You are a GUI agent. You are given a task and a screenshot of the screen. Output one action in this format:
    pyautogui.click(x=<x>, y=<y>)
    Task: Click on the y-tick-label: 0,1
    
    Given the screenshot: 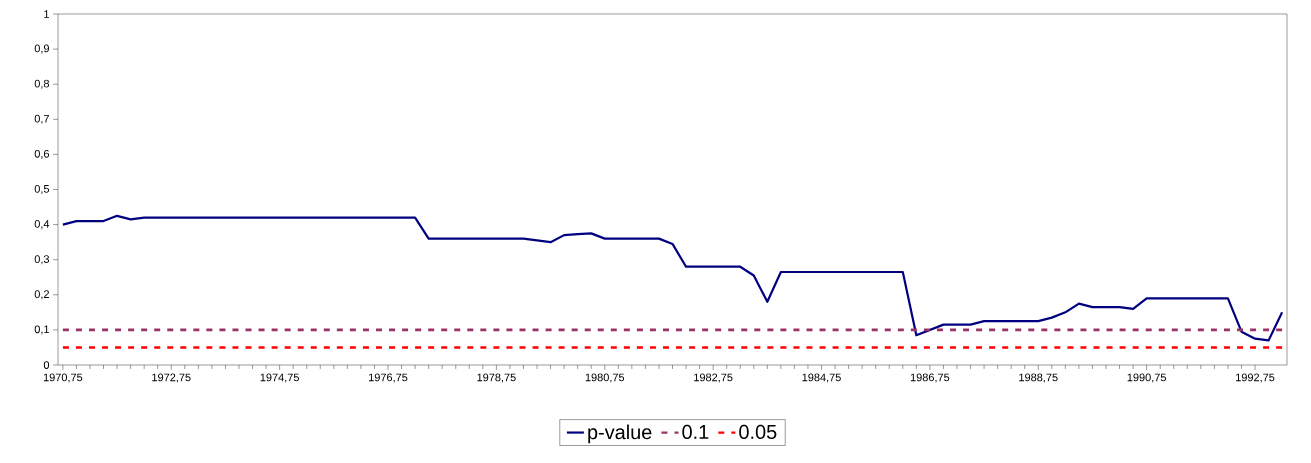 What is the action you would take?
    pyautogui.click(x=41, y=330)
    